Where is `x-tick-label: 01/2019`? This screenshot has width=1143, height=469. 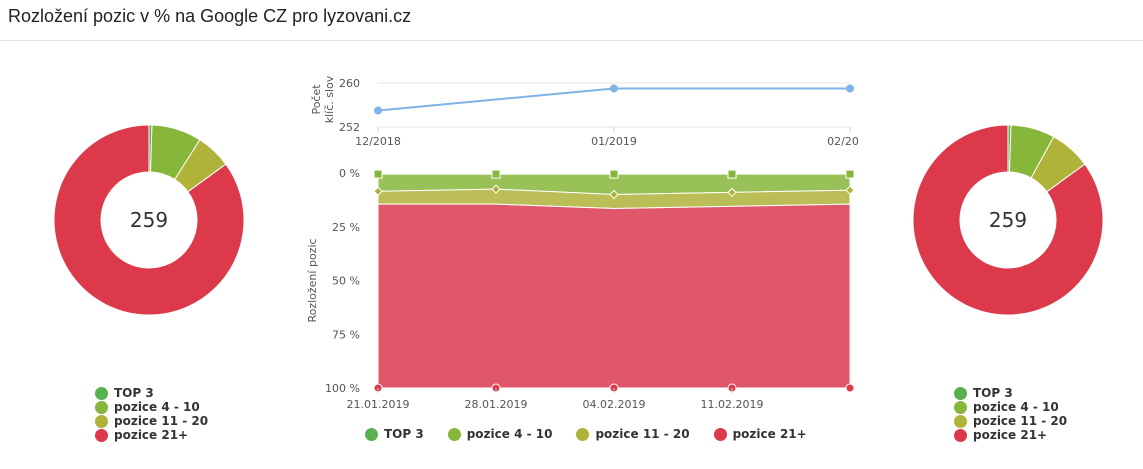
x-tick-label: 01/2019 is located at coordinates (614, 141).